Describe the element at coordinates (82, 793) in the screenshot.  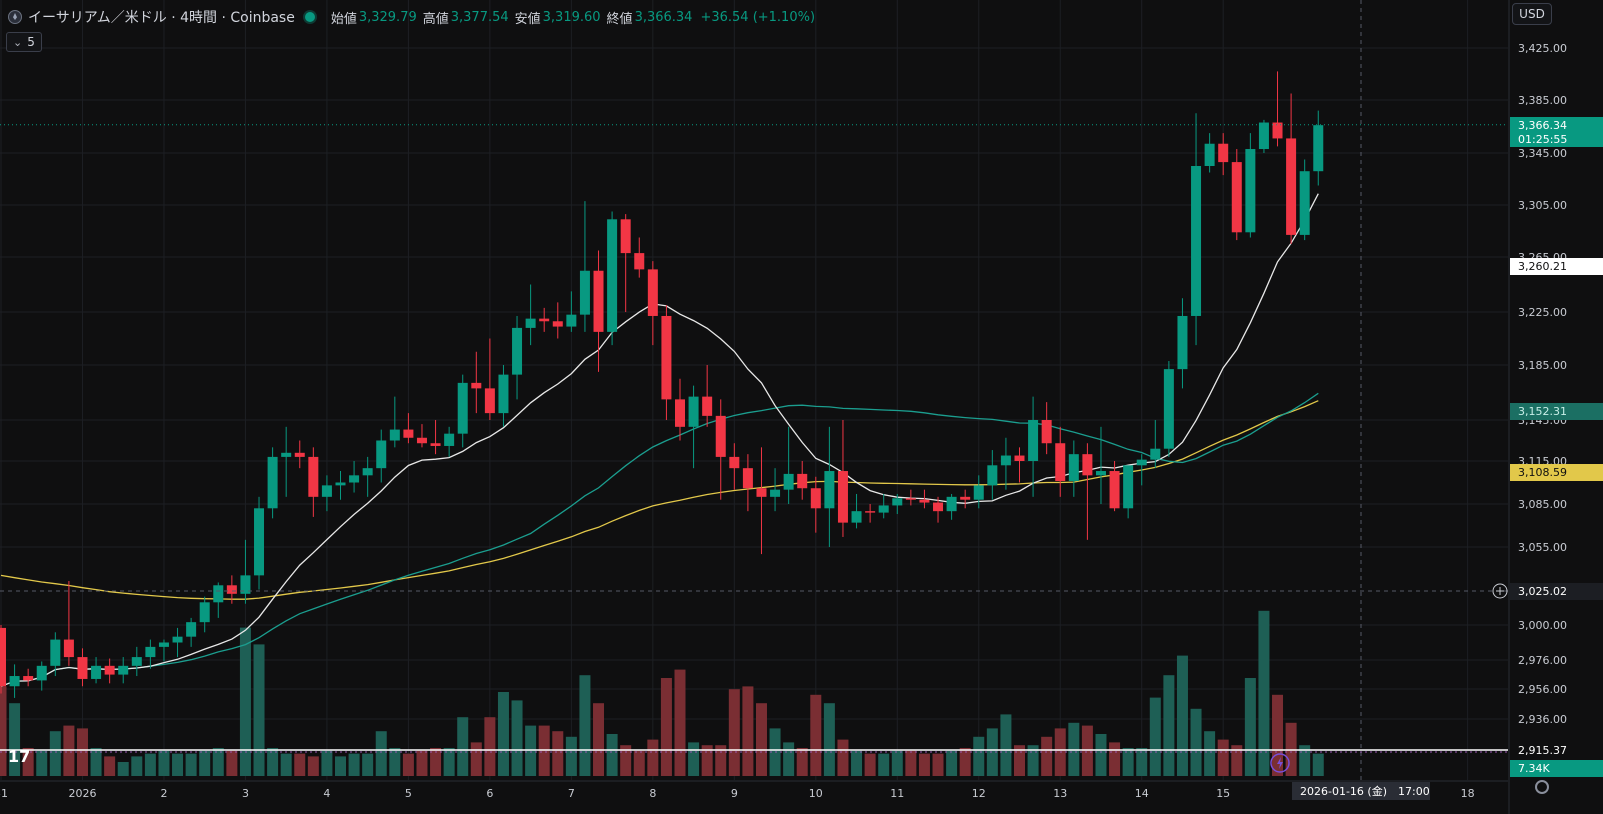
I see `x-tick-label: 2026` at that location.